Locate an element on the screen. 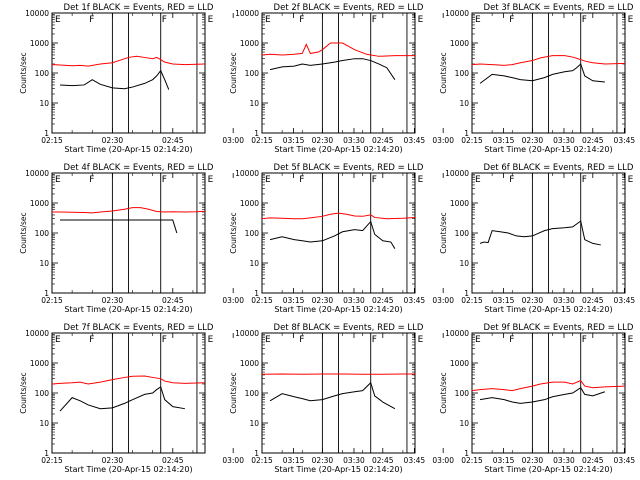  panel-title: Det 2f BLACK = Events, RED = LLD is located at coordinates (349, 8).